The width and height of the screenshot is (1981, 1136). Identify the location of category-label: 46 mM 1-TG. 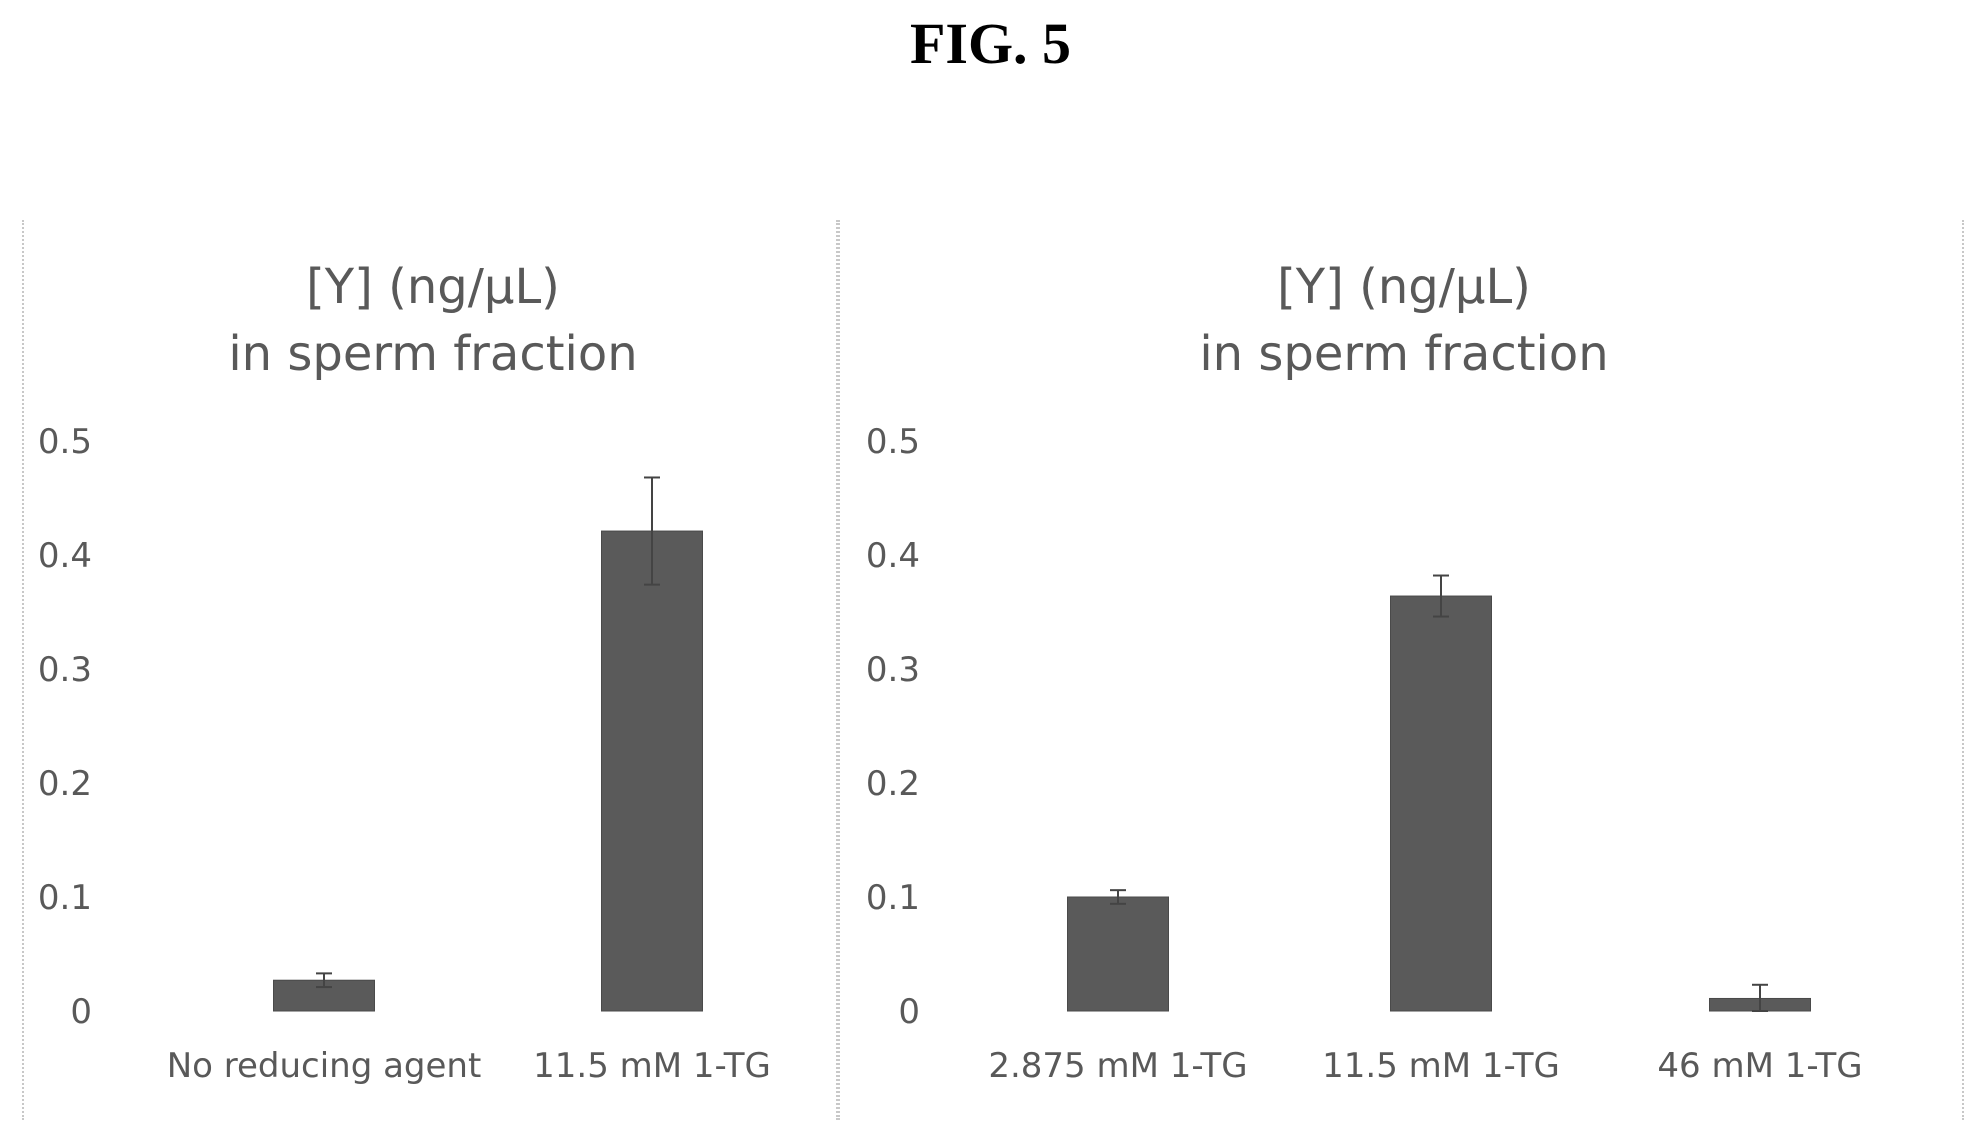
(1759, 1066).